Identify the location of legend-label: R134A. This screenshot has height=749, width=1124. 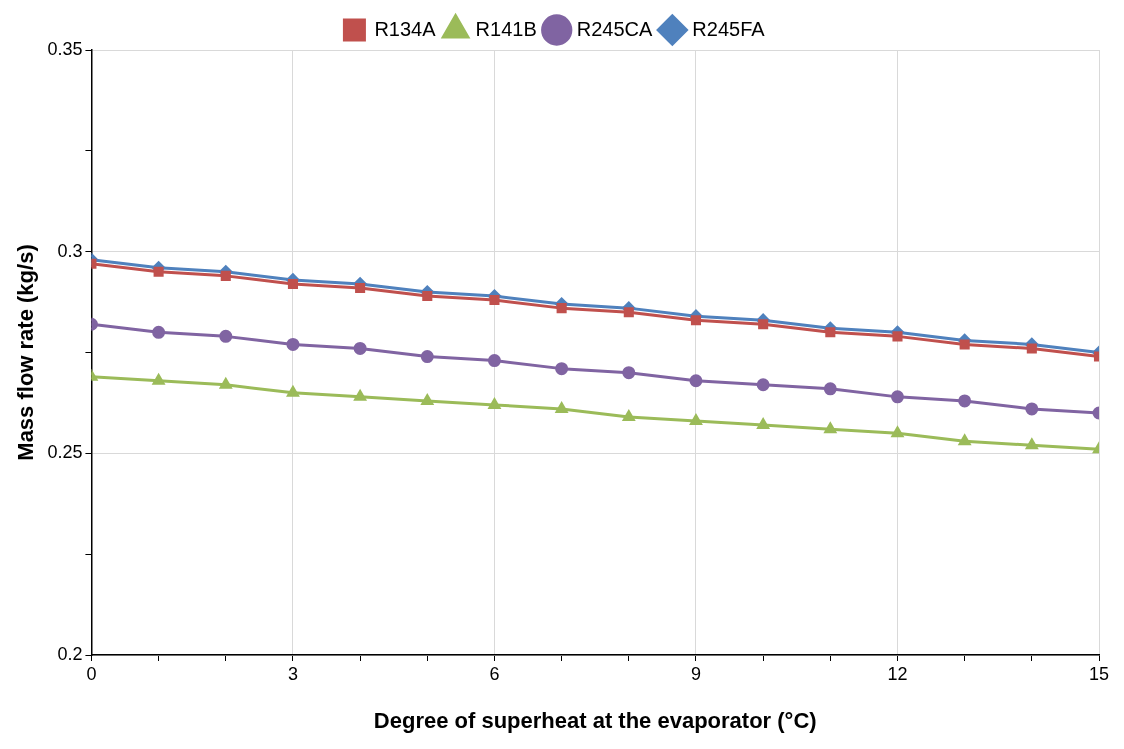
(405, 28).